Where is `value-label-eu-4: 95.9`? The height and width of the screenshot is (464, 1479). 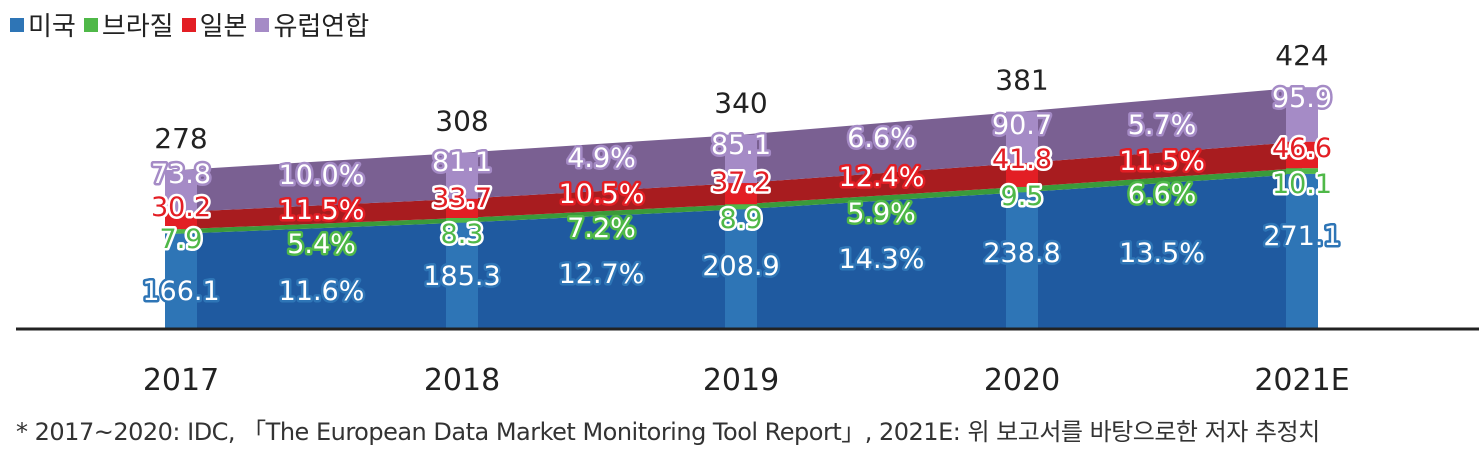 value-label-eu-4: 95.9 is located at coordinates (1302, 98).